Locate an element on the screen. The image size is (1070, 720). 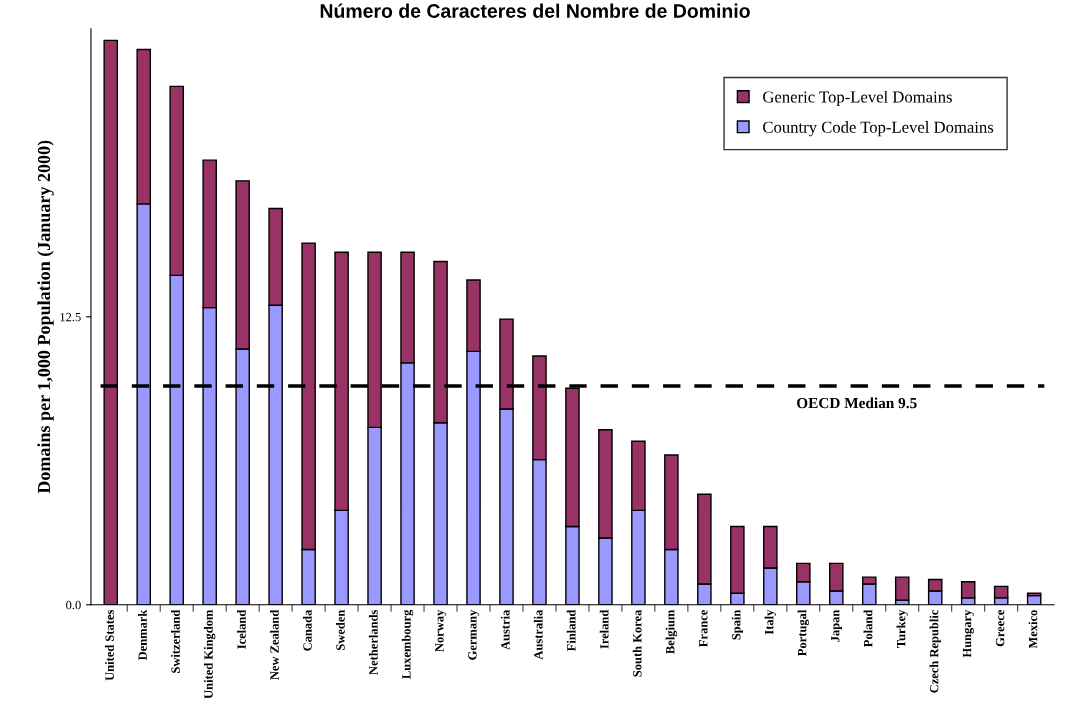
x-tick-label: Belgium is located at coordinates (671, 631).